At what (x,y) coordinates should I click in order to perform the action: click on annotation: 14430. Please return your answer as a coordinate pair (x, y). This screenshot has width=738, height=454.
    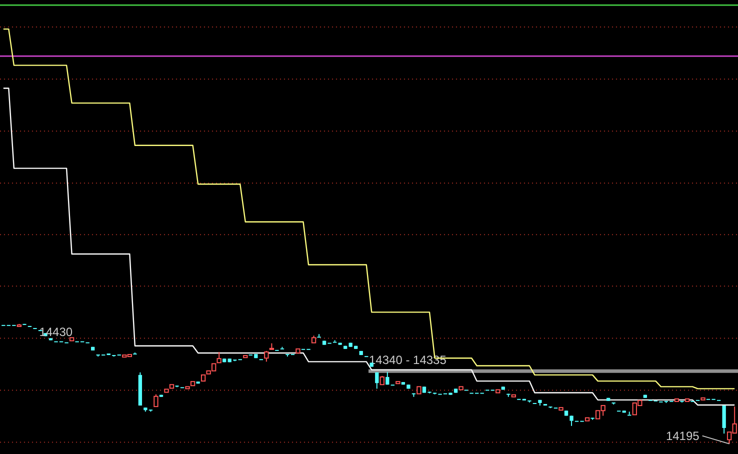
    Looking at the image, I should click on (56, 331).